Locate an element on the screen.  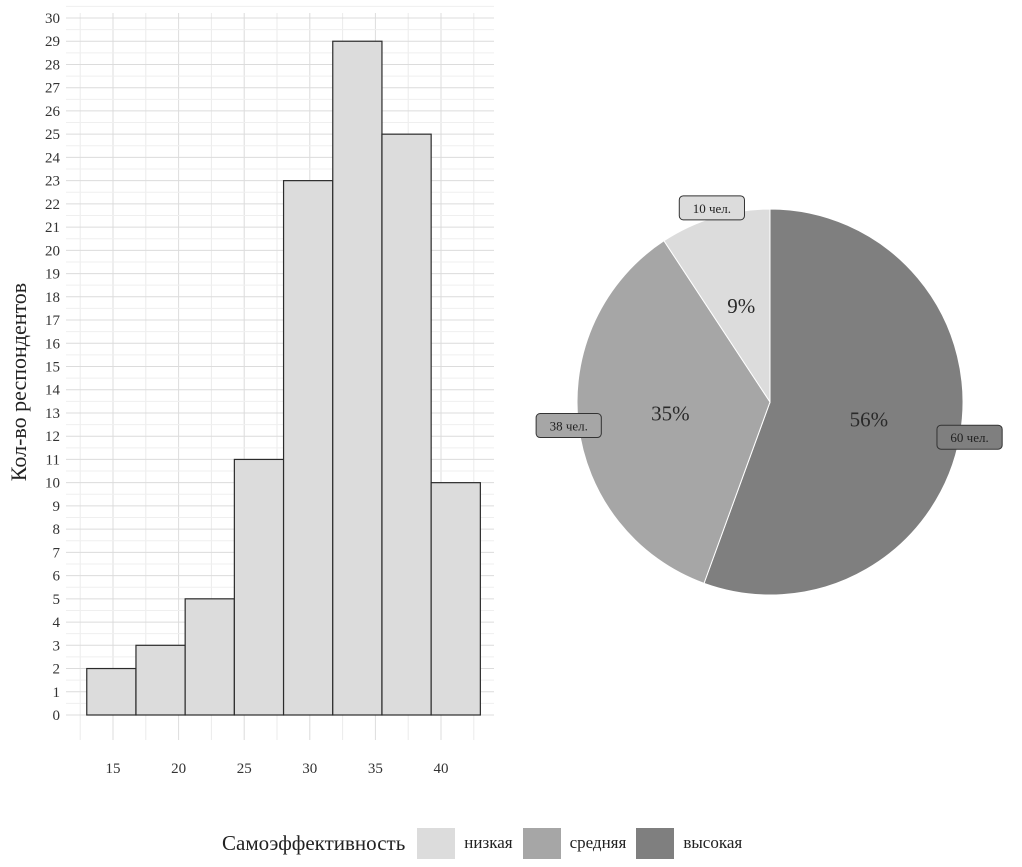
y-tick-label: 12 is located at coordinates (52, 437).